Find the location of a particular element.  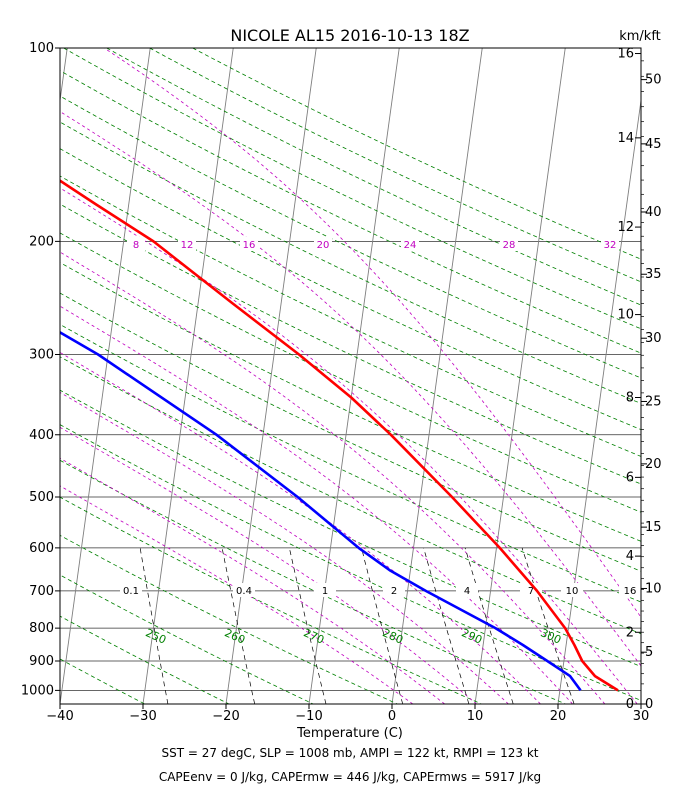

x-tick-label: 0 is located at coordinates (392, 716).